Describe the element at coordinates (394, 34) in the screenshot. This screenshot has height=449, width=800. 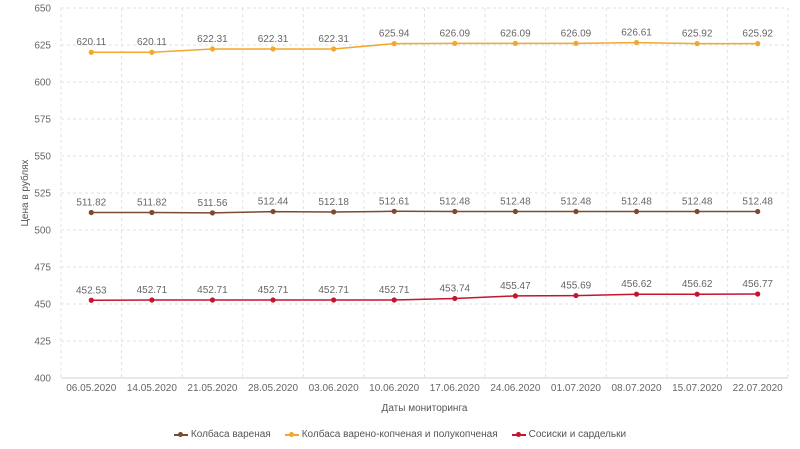
I see `series-2-data-label: 625.94` at that location.